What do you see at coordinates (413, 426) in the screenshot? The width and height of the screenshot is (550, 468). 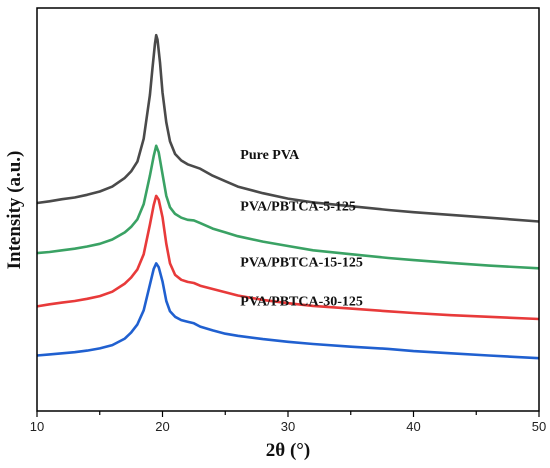 I see `x-tick-label: 40` at bounding box center [413, 426].